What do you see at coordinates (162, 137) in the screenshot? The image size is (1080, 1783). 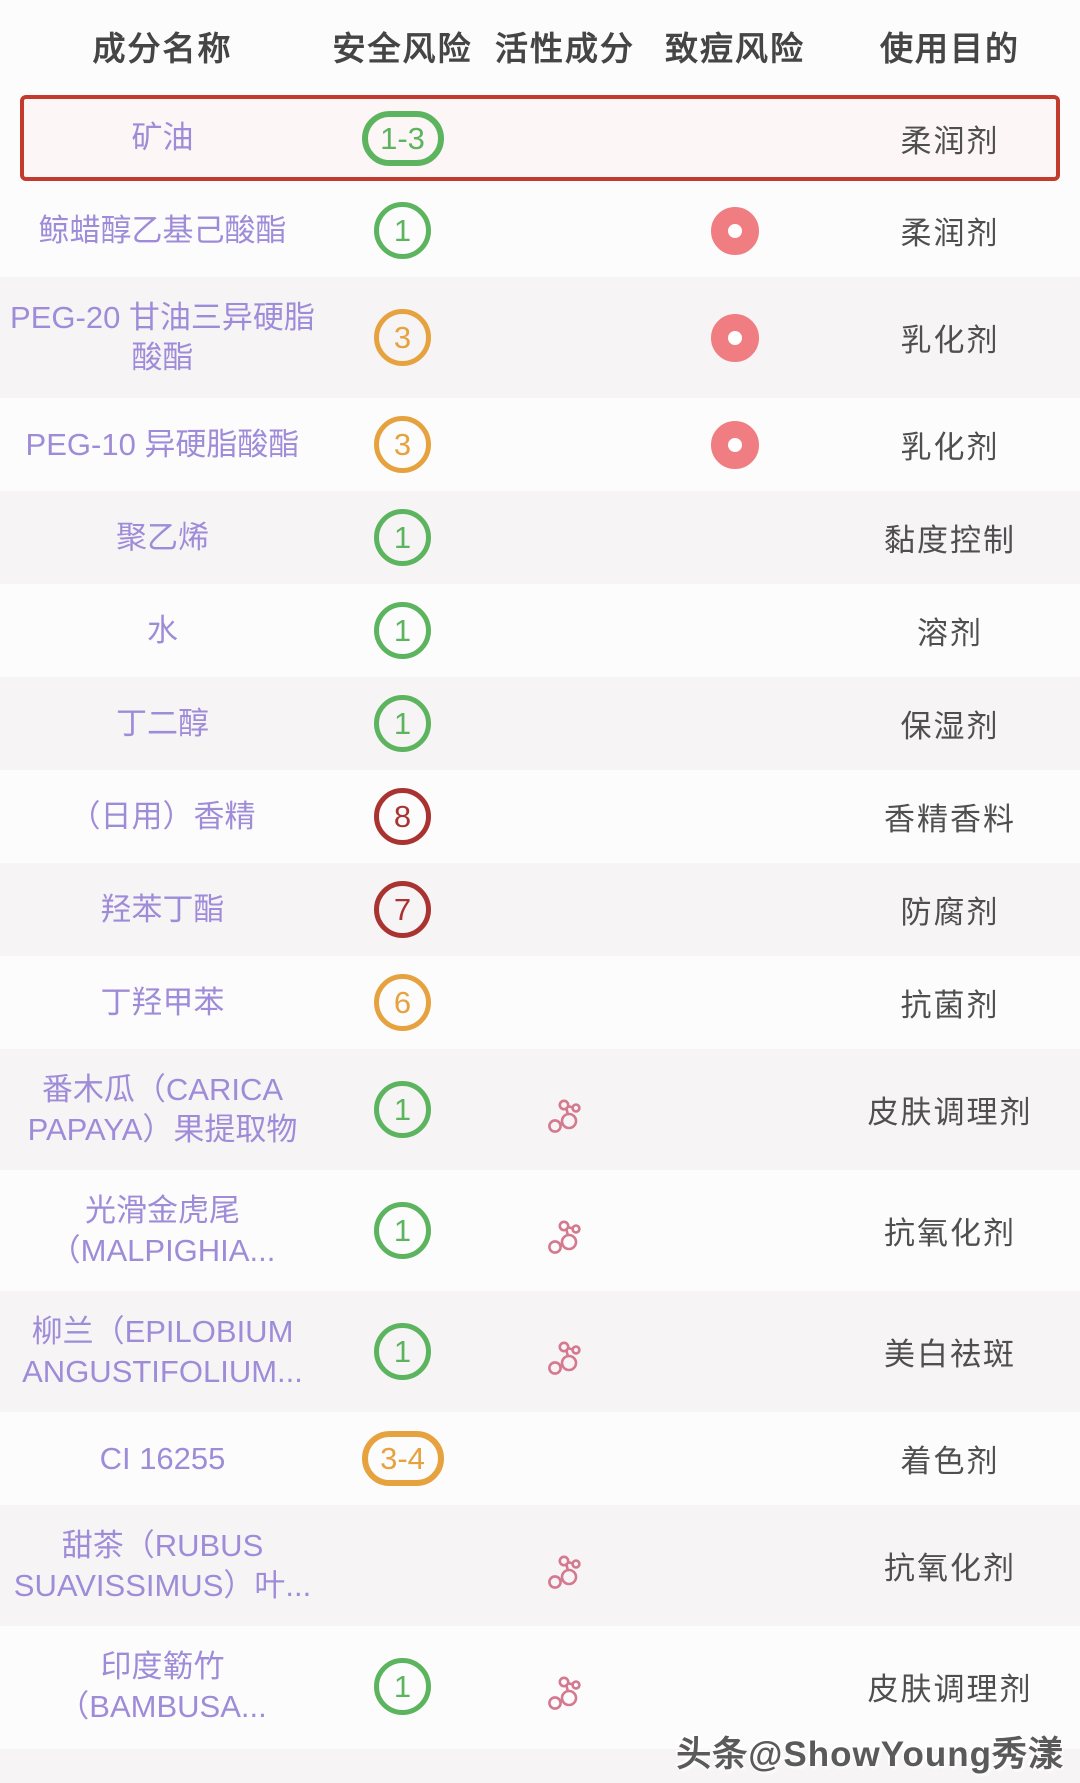 I see `ingredient-name: 矿油` at bounding box center [162, 137].